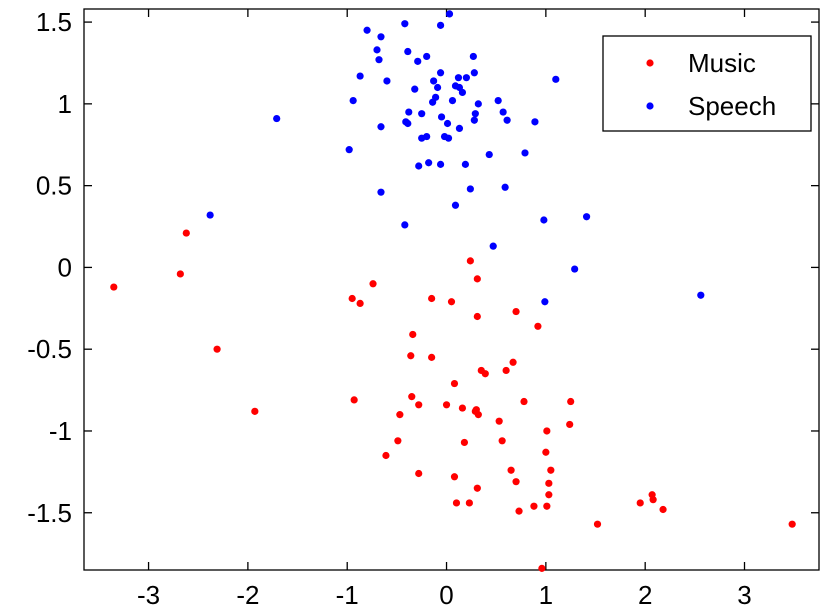  What do you see at coordinates (732, 106) in the screenshot?
I see `legend-label-speech: Speech` at bounding box center [732, 106].